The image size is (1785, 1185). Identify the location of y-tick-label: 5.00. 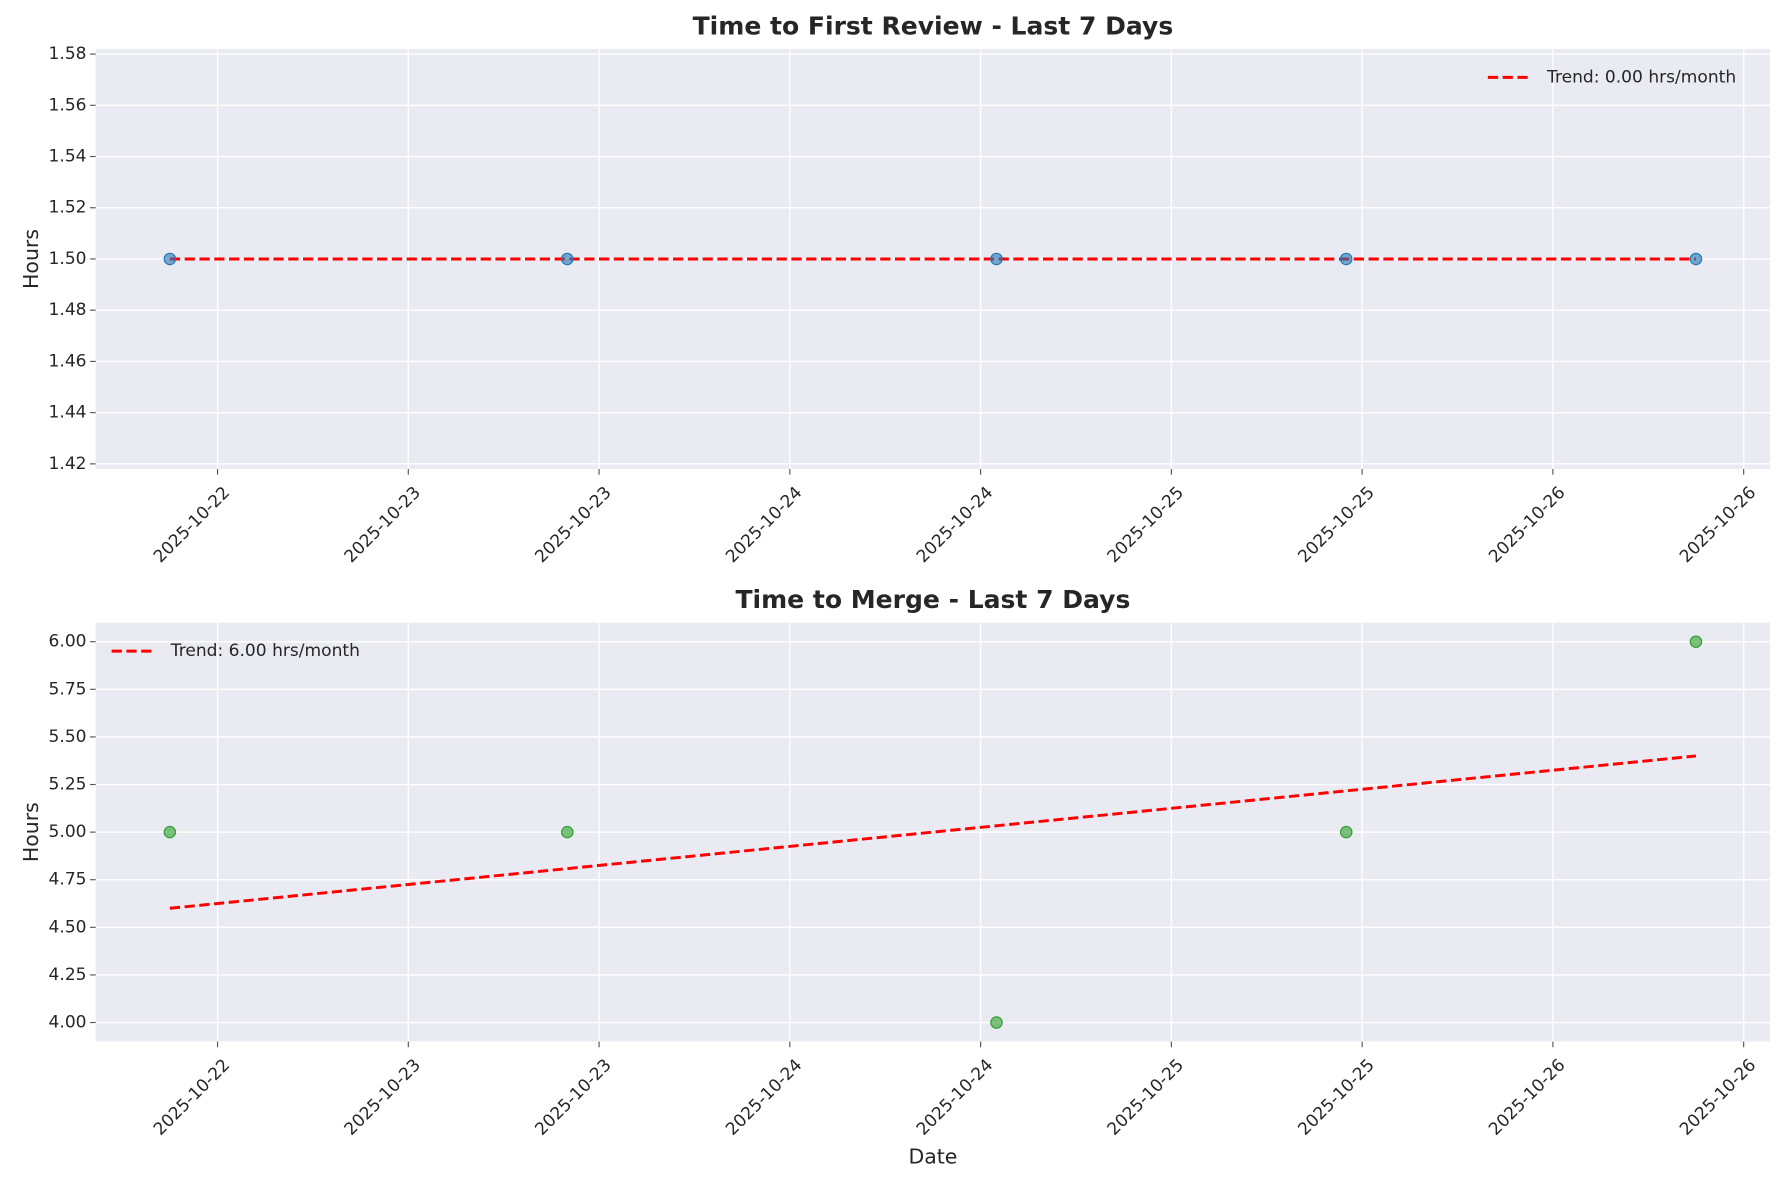
(68, 832).